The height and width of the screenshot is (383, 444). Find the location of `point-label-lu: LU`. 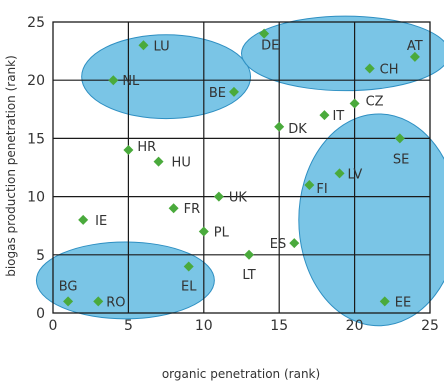

point-label-lu: LU is located at coordinates (161, 46).